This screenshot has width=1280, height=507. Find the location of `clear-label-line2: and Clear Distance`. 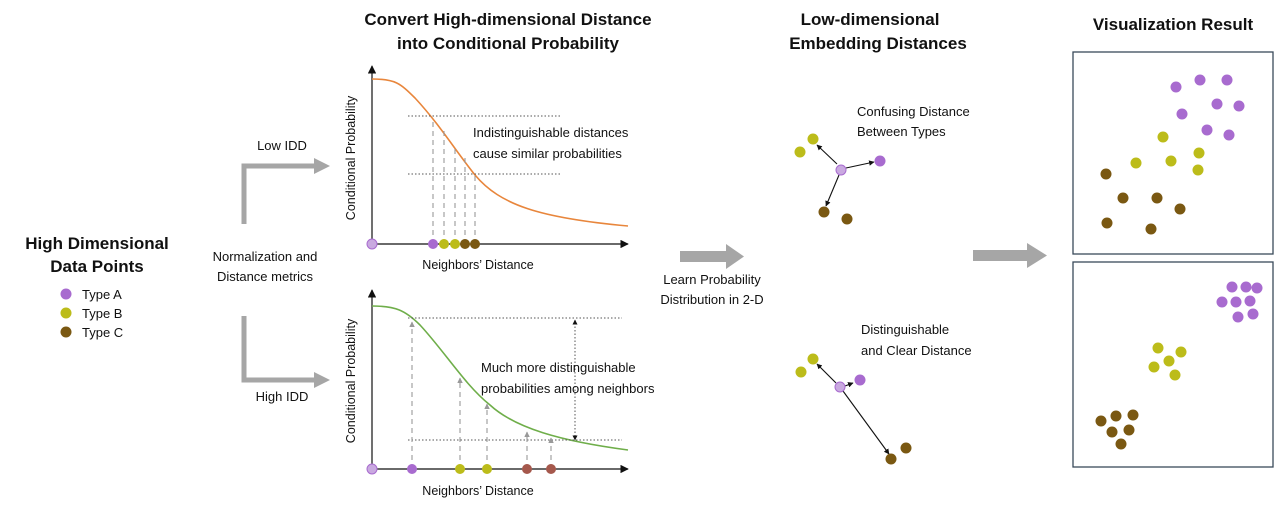

clear-label-line2: and Clear Distance is located at coordinates (916, 350).